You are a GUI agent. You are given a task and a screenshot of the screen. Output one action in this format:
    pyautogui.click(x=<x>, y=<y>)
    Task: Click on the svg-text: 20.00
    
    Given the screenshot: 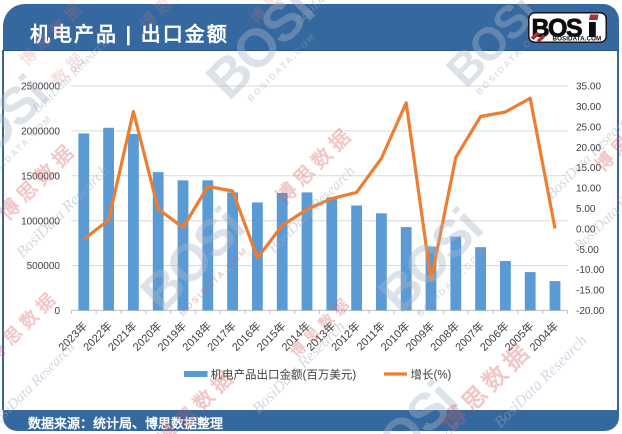 What is the action you would take?
    pyautogui.click(x=588, y=148)
    